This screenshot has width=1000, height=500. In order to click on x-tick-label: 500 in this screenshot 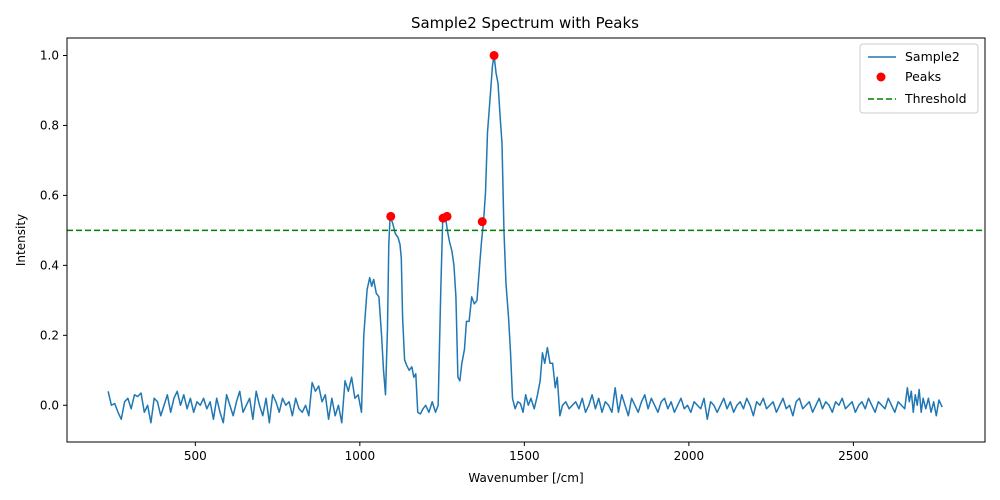, I will do `click(195, 456)`.